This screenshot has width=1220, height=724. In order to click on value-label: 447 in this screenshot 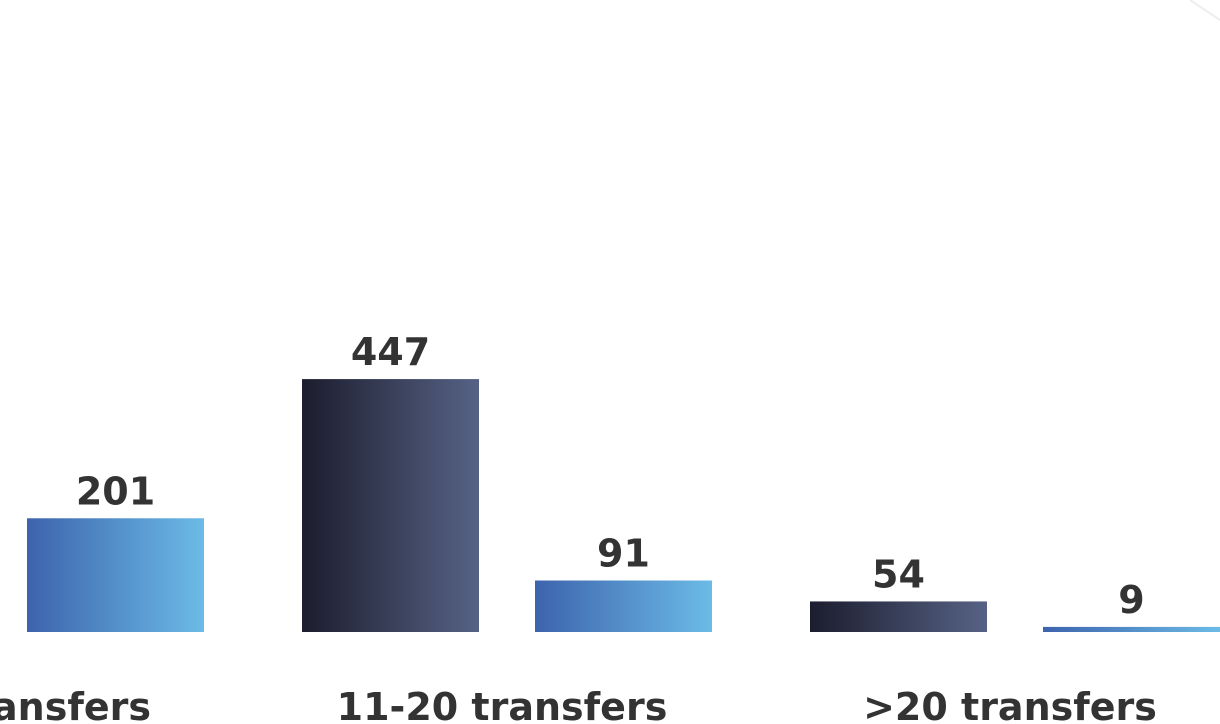, I will do `click(390, 352)`.